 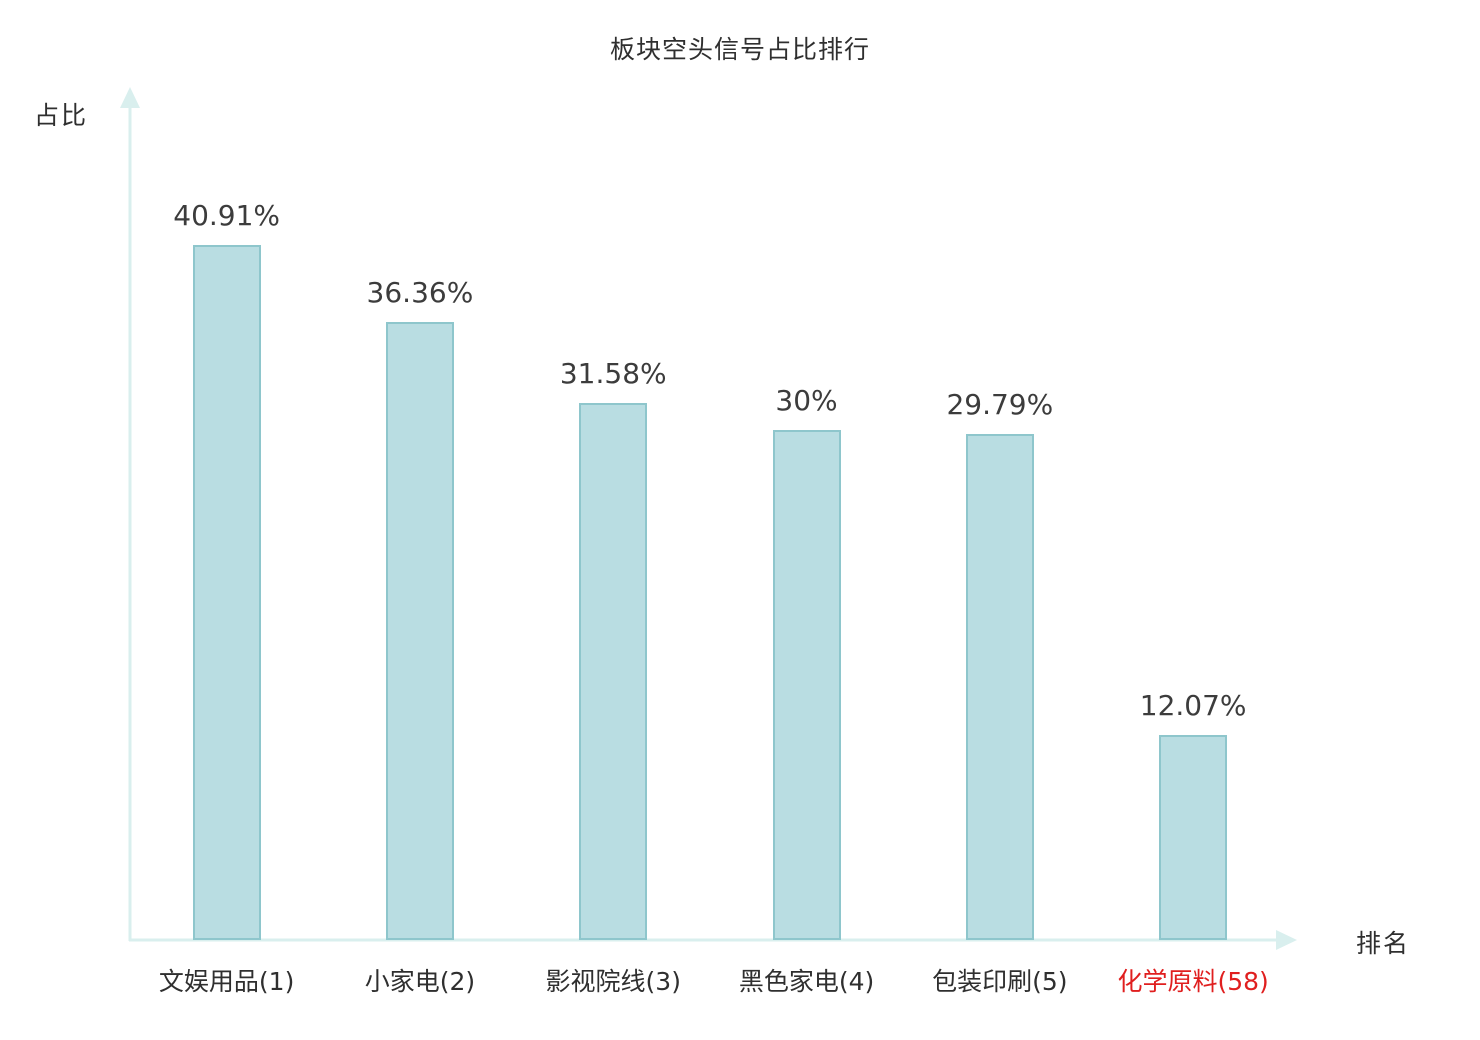 I want to click on bar-value-label: 12.07%, so click(x=1193, y=705).